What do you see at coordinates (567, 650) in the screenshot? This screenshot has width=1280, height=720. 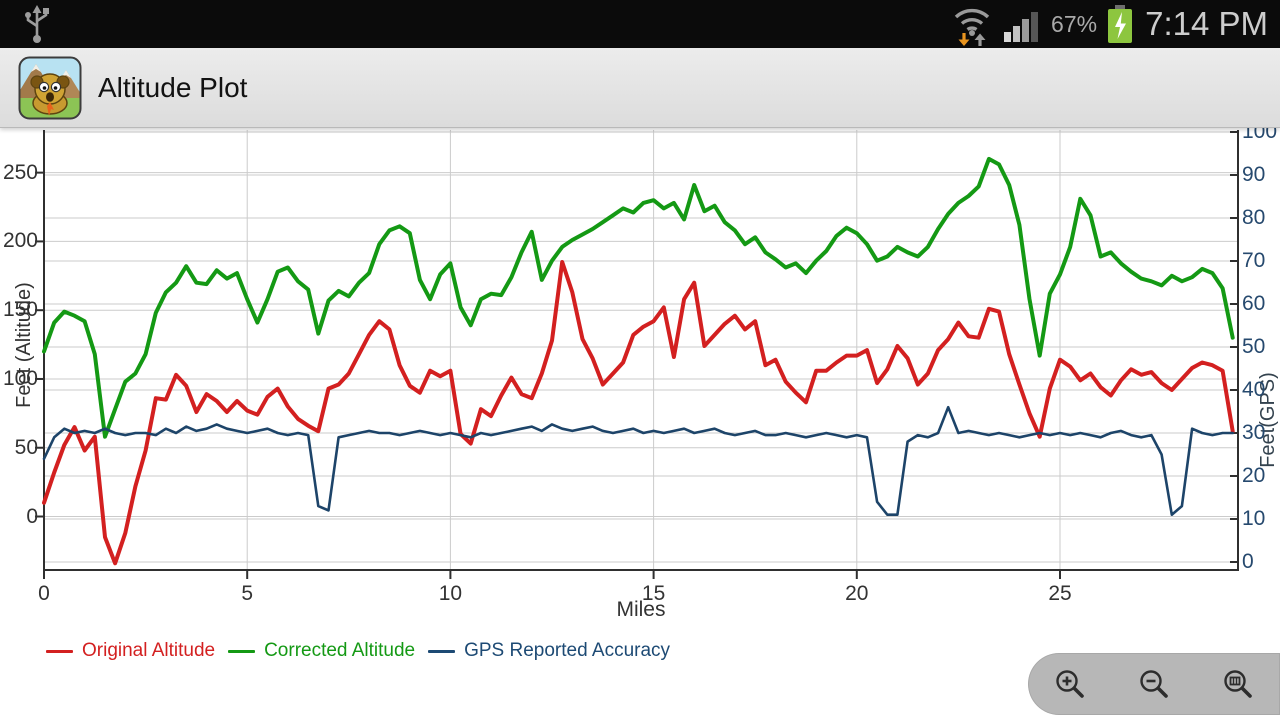 I see `legend-label: GPS Reported Accuracy` at bounding box center [567, 650].